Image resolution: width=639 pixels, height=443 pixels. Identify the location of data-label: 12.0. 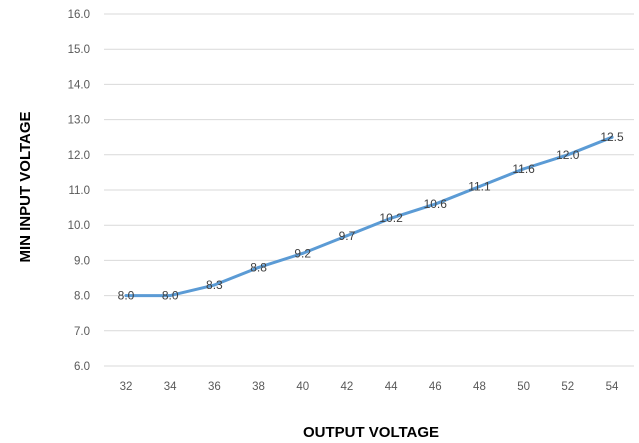
(568, 155).